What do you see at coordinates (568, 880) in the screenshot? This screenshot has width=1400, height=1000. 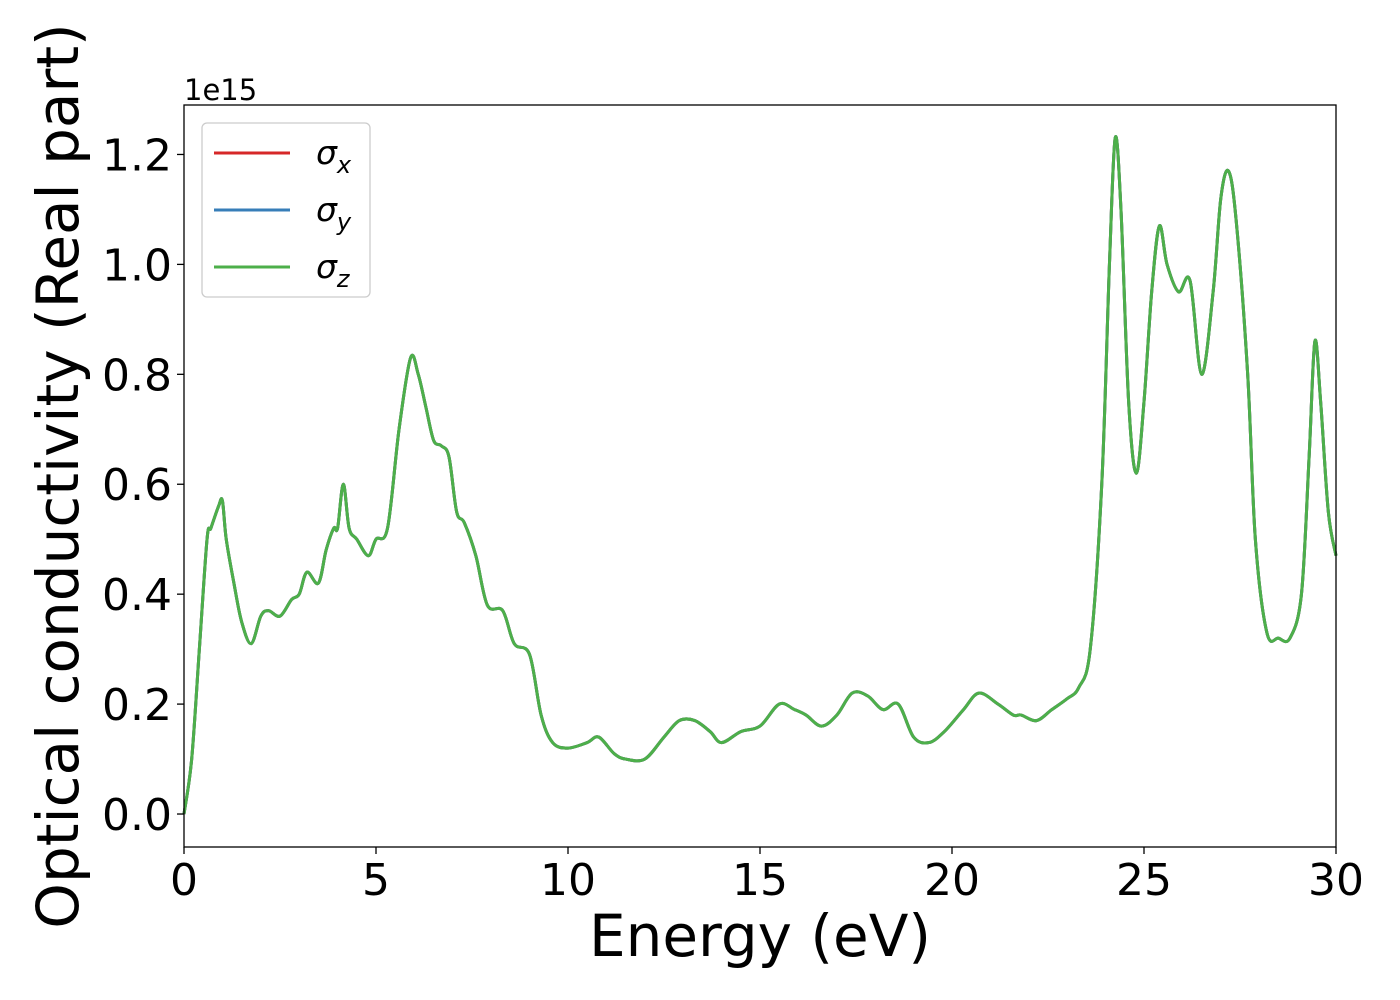 I see `x-tick-label: 10` at bounding box center [568, 880].